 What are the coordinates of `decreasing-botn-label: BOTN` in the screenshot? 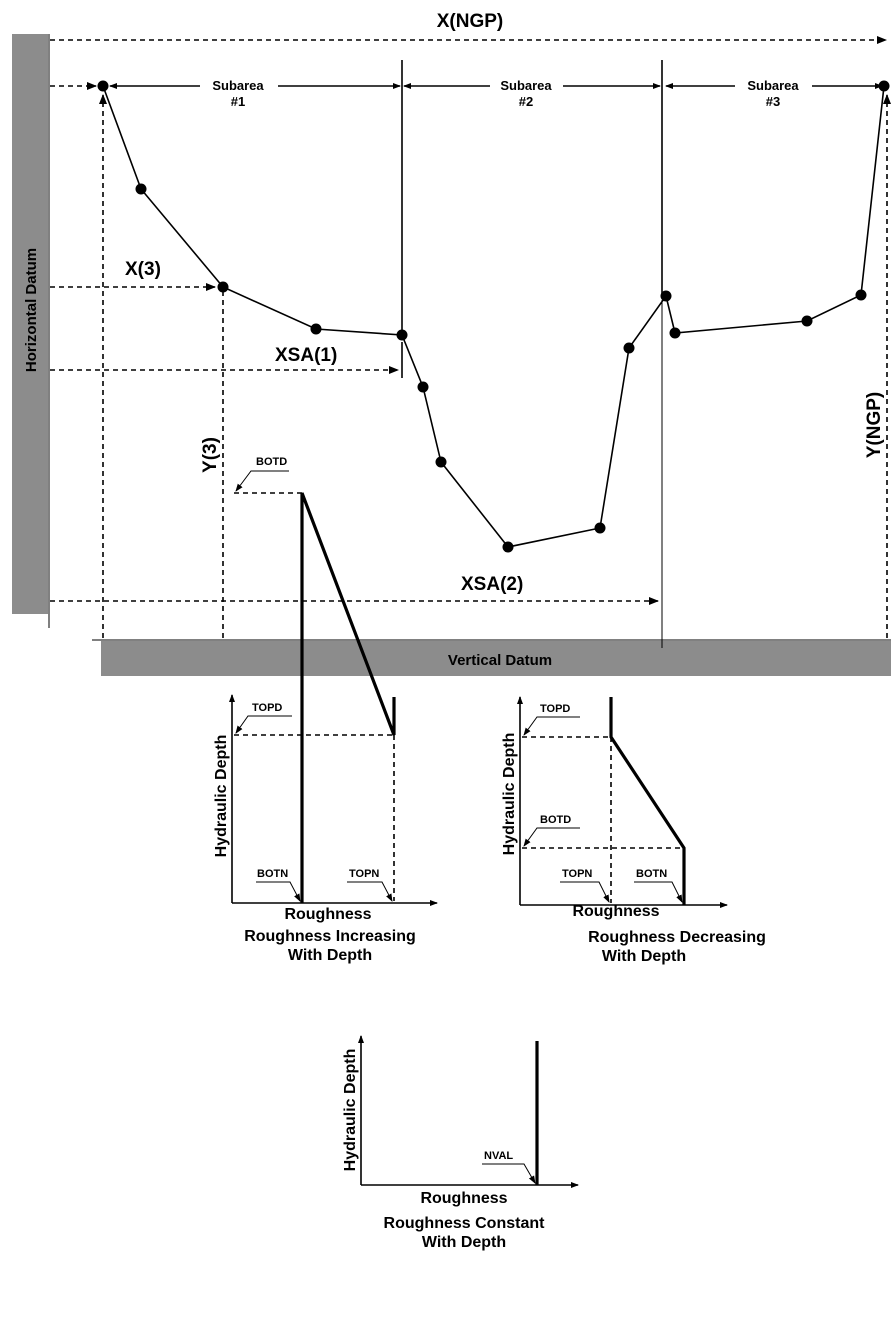 It's located at (651, 874).